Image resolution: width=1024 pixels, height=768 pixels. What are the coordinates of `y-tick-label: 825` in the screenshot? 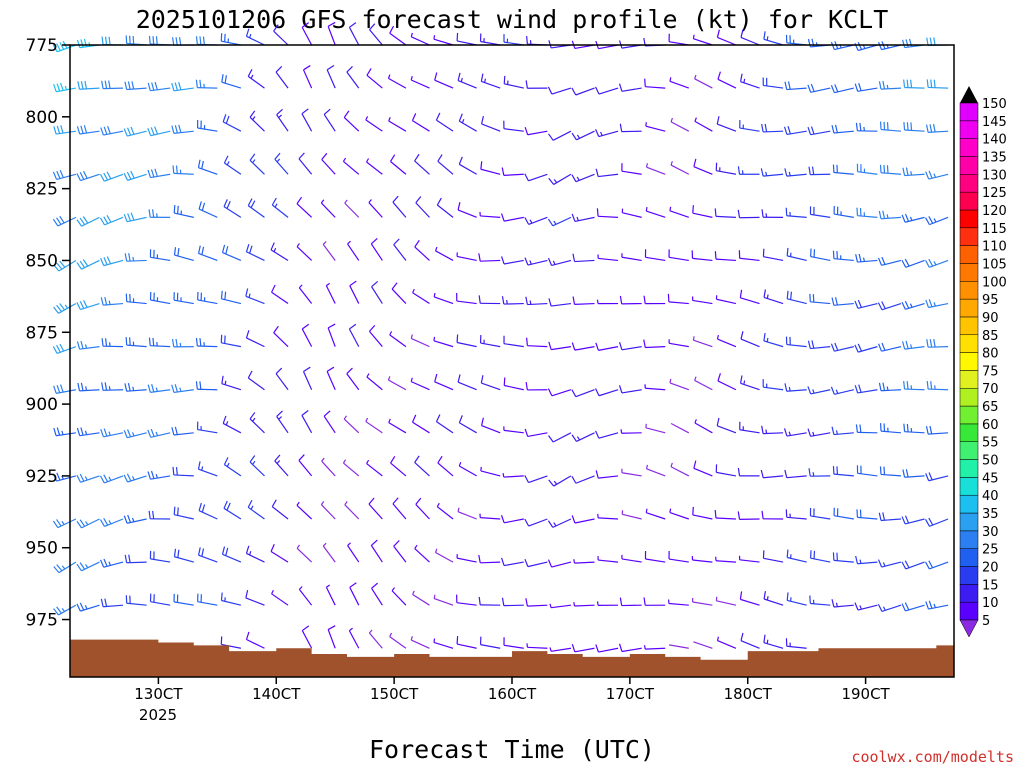 It's located at (42, 190).